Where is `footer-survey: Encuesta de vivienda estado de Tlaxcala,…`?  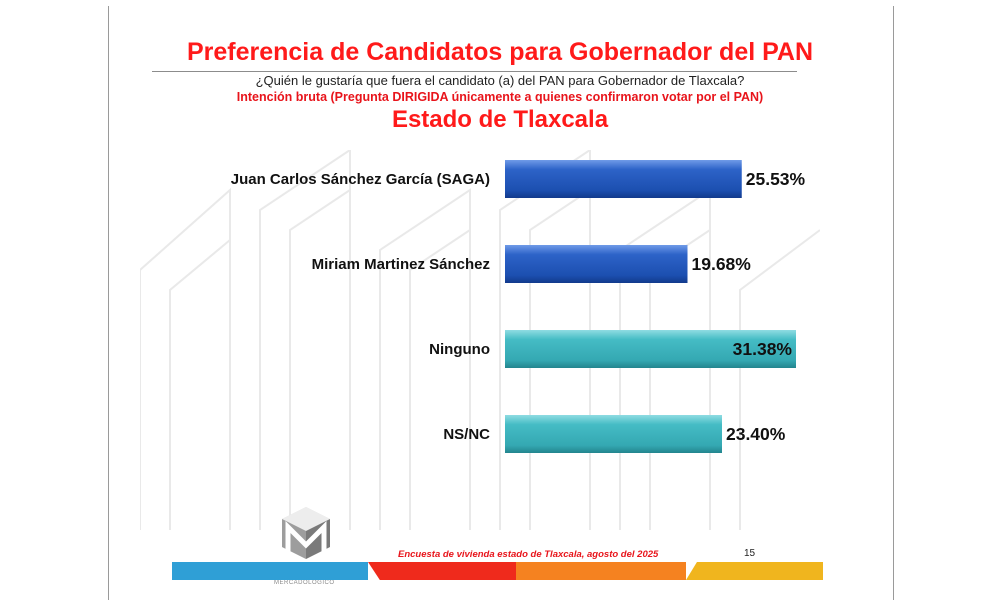
footer-survey: Encuesta de vivienda estado de Tlaxcala,… is located at coordinates (528, 554).